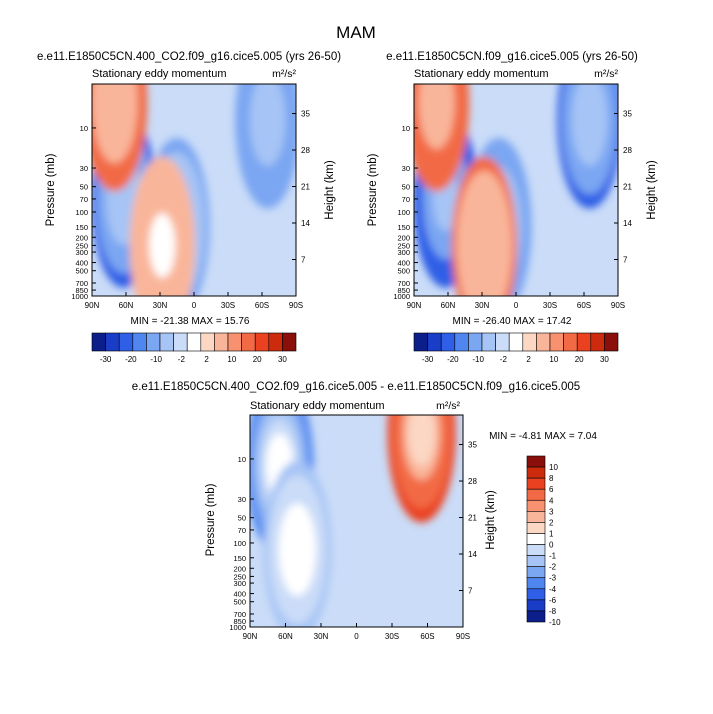  I want to click on x-tick-label: 60S, so click(262, 305).